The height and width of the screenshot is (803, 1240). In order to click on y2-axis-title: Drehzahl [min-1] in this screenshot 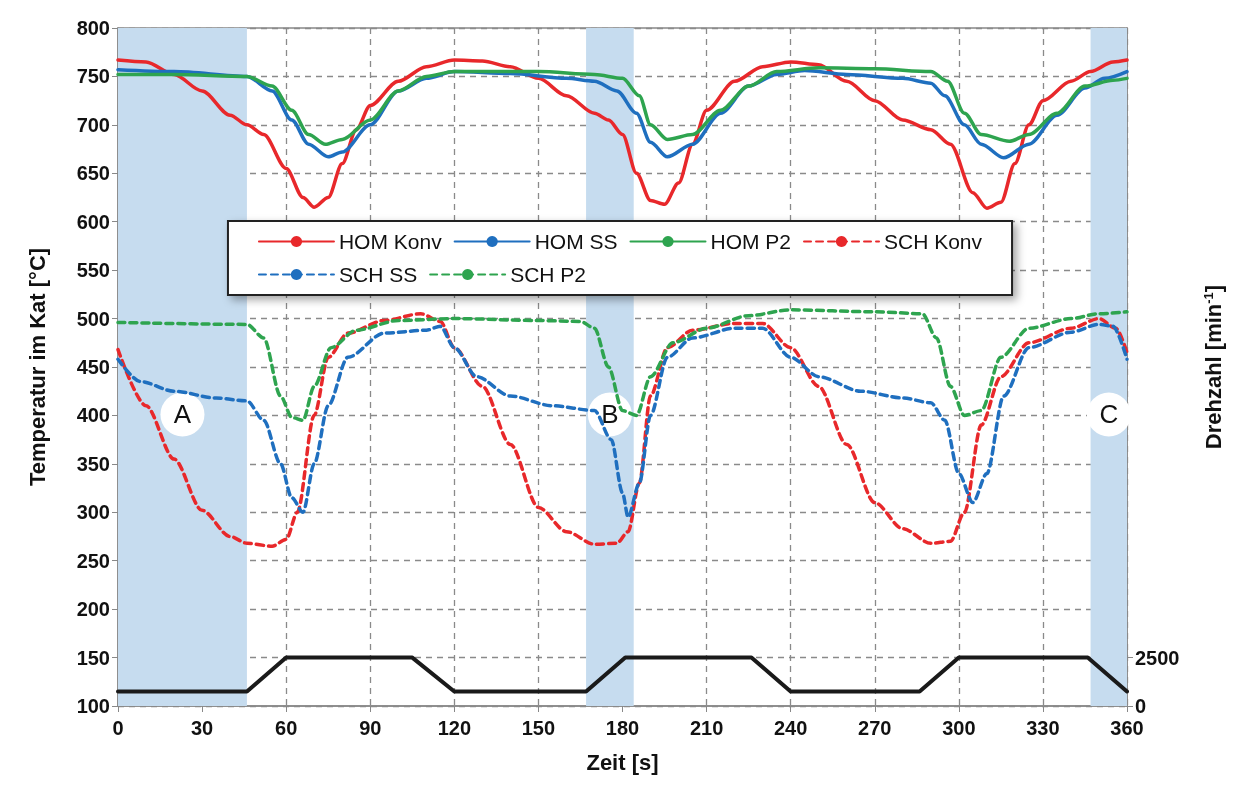, I will do `click(1213, 367)`.